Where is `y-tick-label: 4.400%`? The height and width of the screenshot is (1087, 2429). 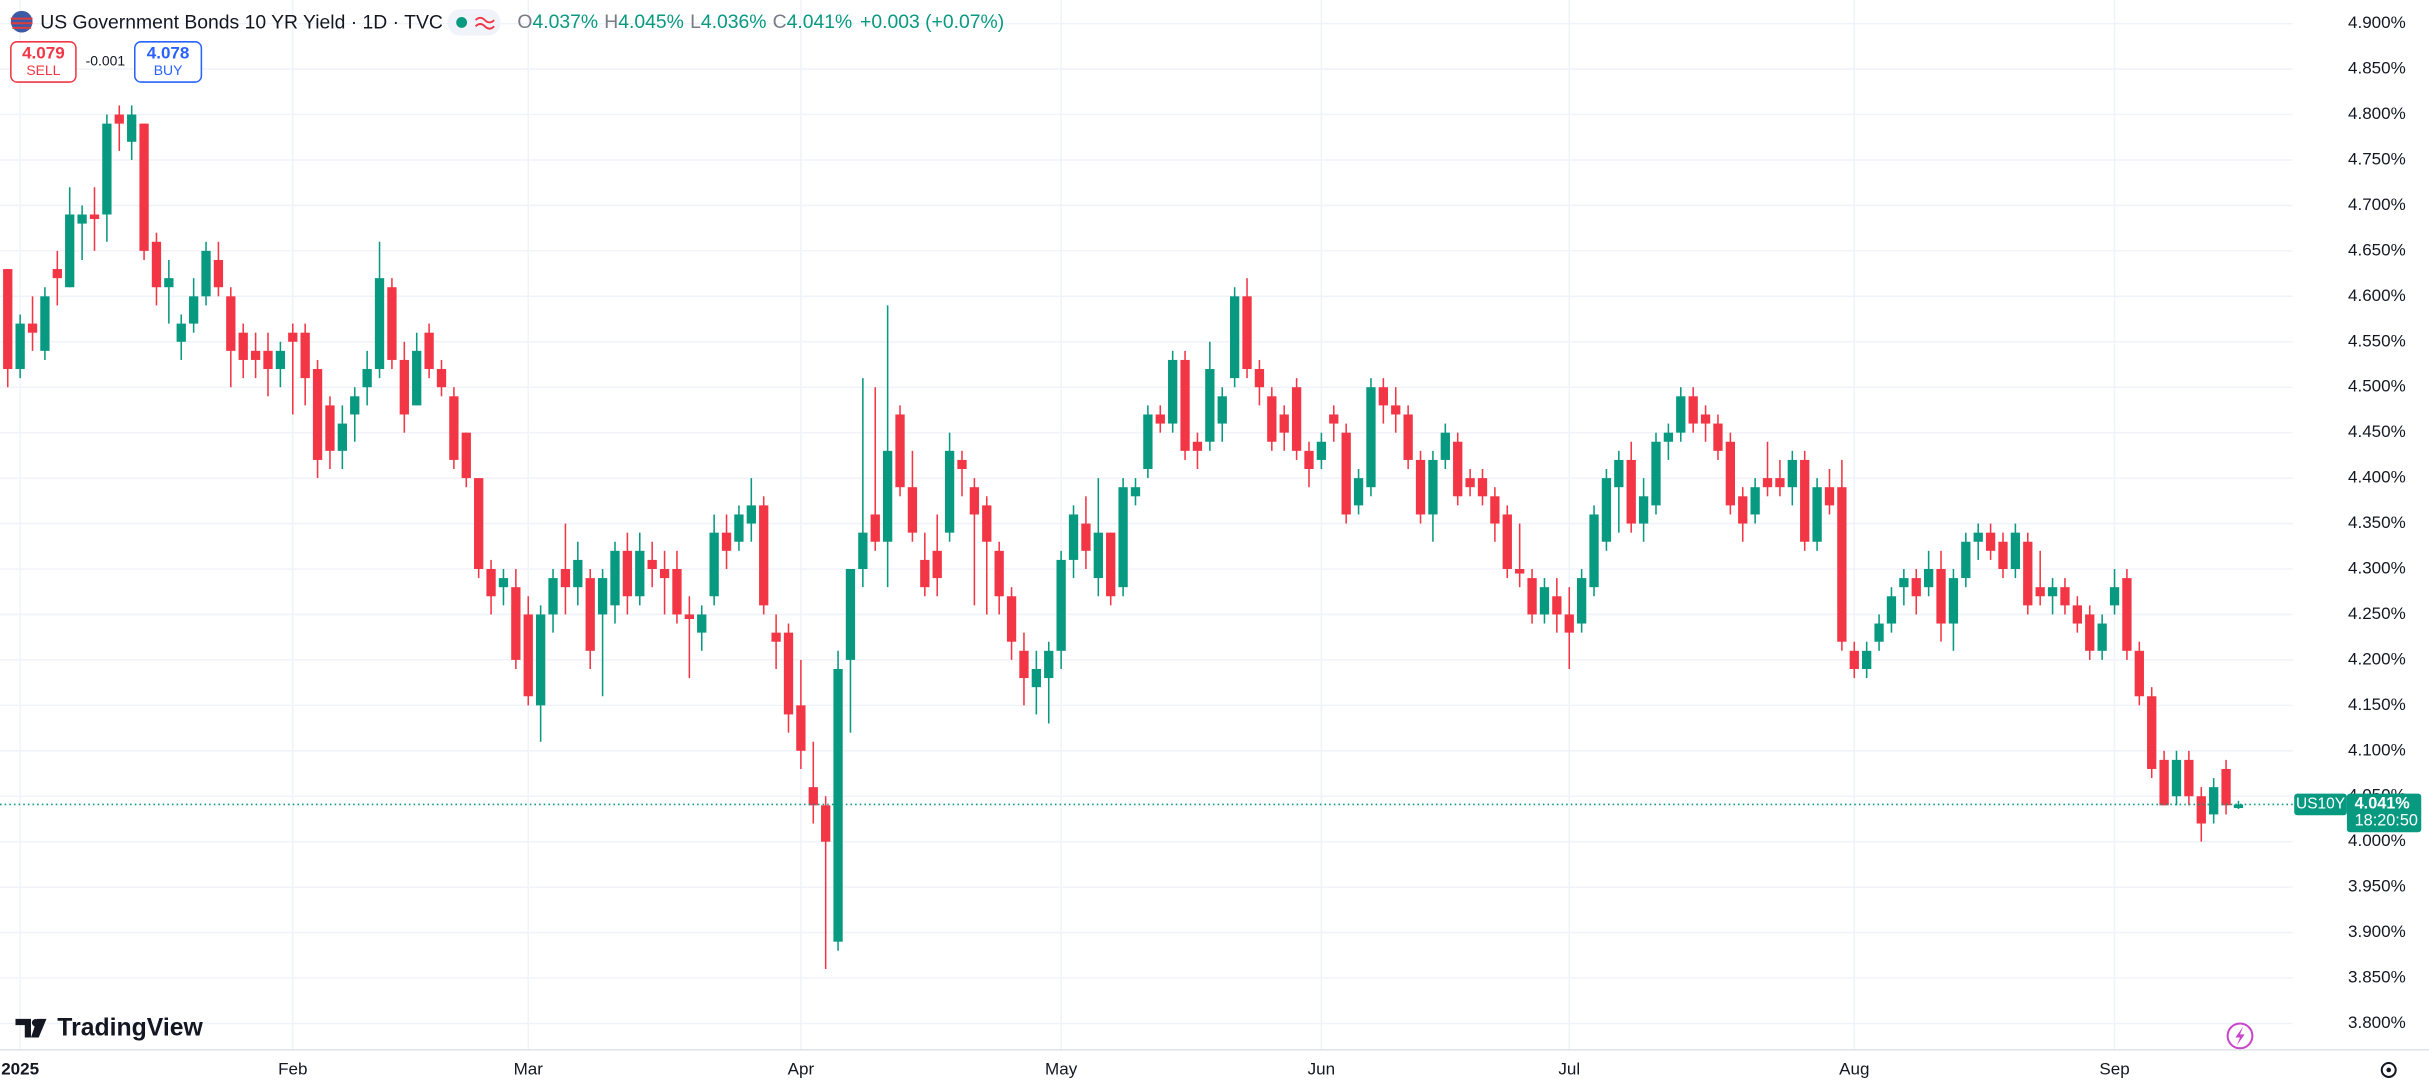 y-tick-label: 4.400% is located at coordinates (2377, 477).